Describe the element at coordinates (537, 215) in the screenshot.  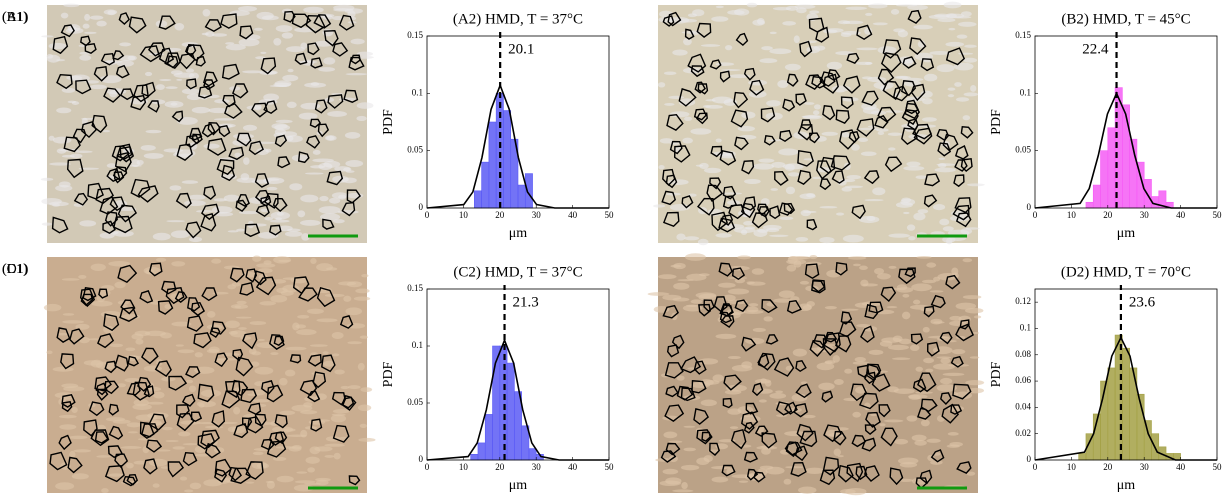
I see `x-tick-label: 30` at that location.